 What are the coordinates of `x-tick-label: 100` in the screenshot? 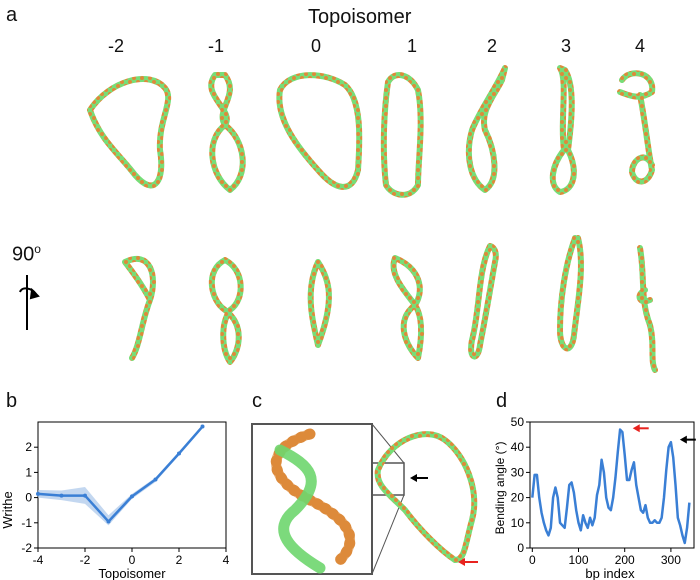 It's located at (578, 560).